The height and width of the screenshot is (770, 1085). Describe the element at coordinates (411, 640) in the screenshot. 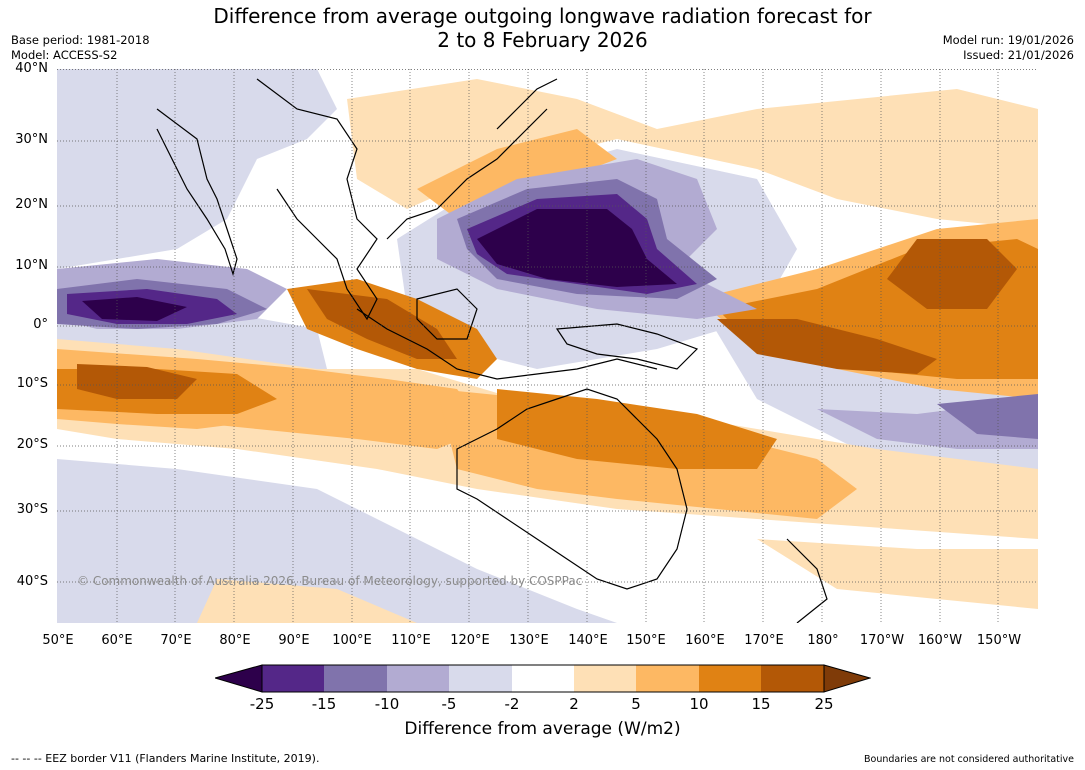

I see `lon-label-110e: 110°E` at that location.